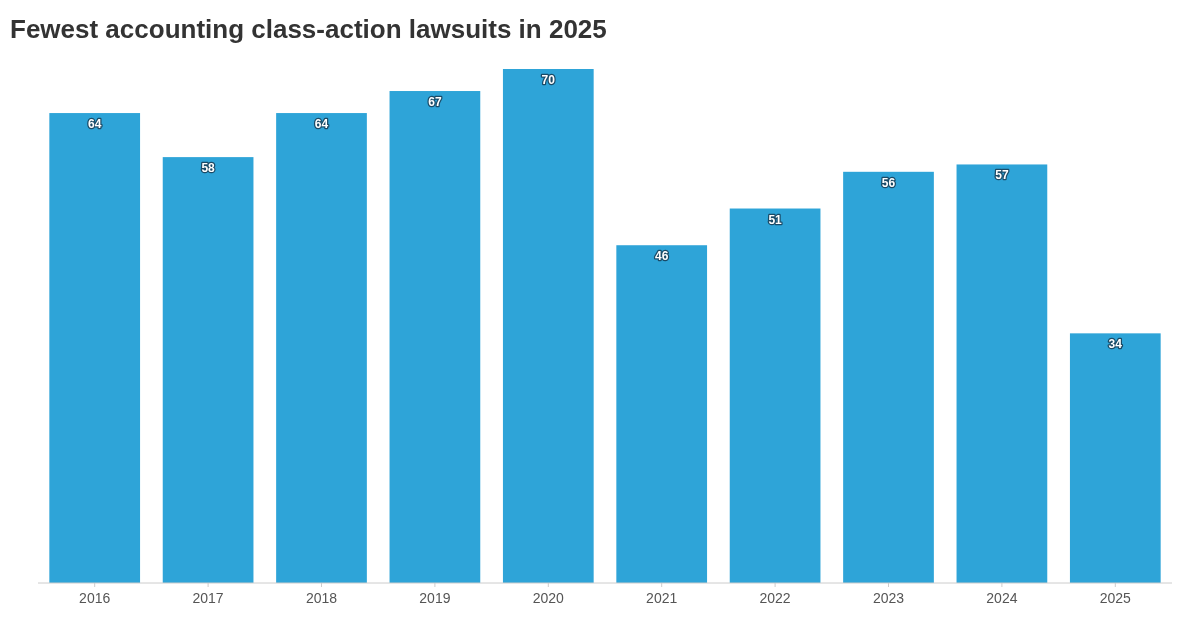 The width and height of the screenshot is (1200, 630). I want to click on x-tick-label: 2019, so click(435, 598).